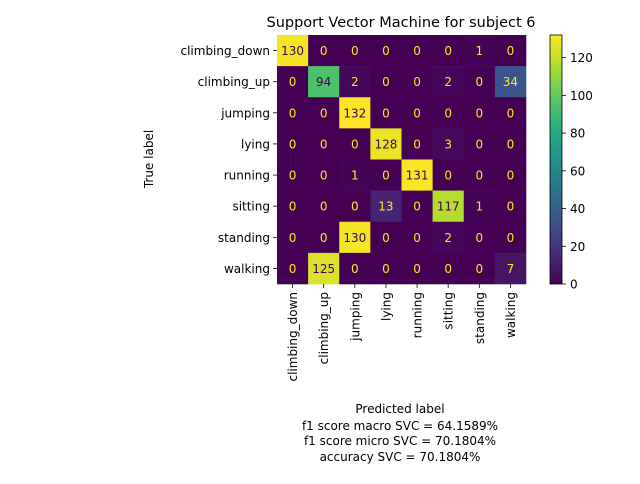  Describe the element at coordinates (225, 51) in the screenshot. I see `y-tick-label: climbing_down` at that location.